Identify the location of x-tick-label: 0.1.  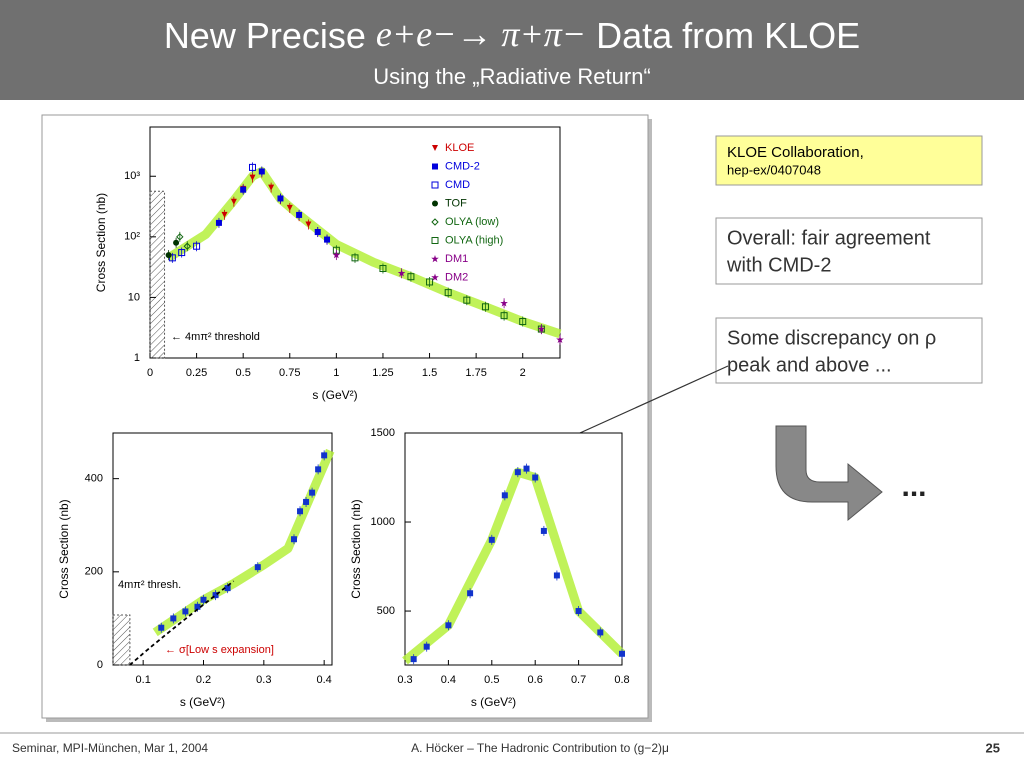
(143, 680).